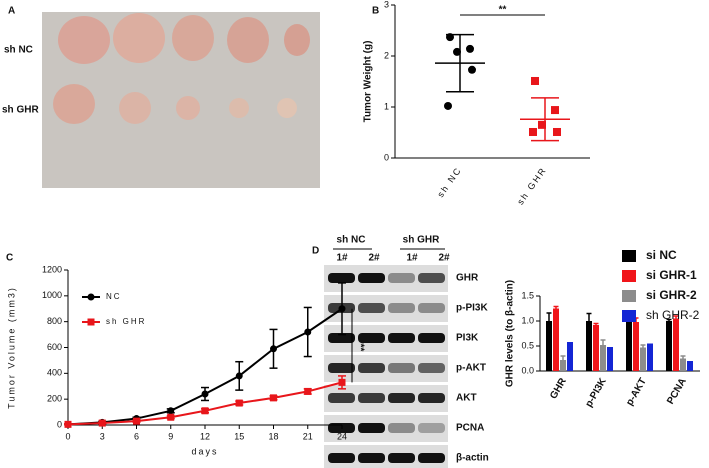 Image resolution: width=709 pixels, height=468 pixels. Describe the element at coordinates (531, 186) in the screenshot. I see `x-tick-label: sh GHR` at that location.